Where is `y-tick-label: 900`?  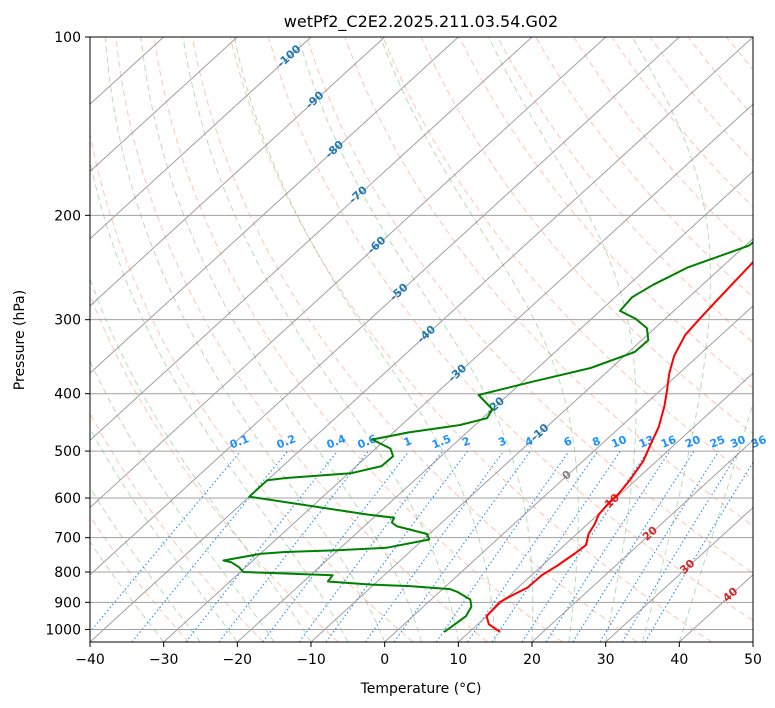
y-tick-label: 900 is located at coordinates (67, 603).